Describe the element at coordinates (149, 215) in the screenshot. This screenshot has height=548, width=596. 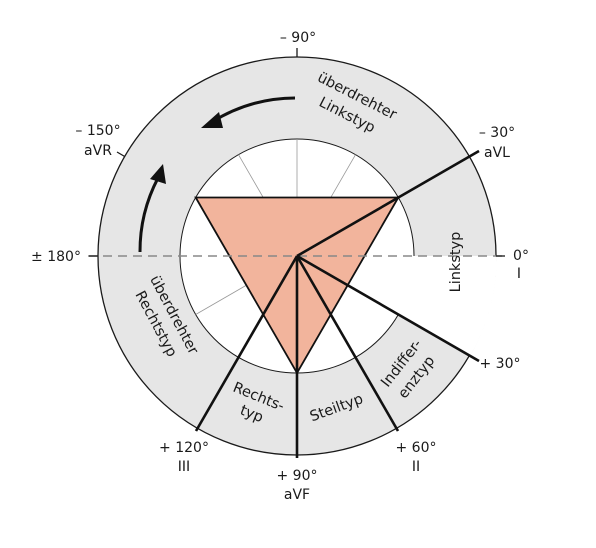
I see `arrow-rechtstyp-arc` at that location.